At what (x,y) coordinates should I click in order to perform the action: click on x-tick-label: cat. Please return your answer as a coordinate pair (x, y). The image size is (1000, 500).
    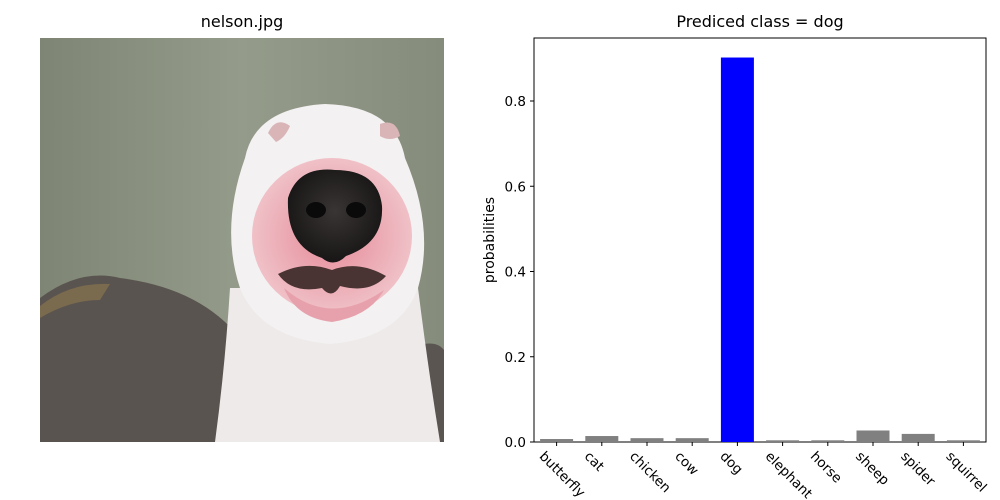
    Looking at the image, I should click on (594, 462).